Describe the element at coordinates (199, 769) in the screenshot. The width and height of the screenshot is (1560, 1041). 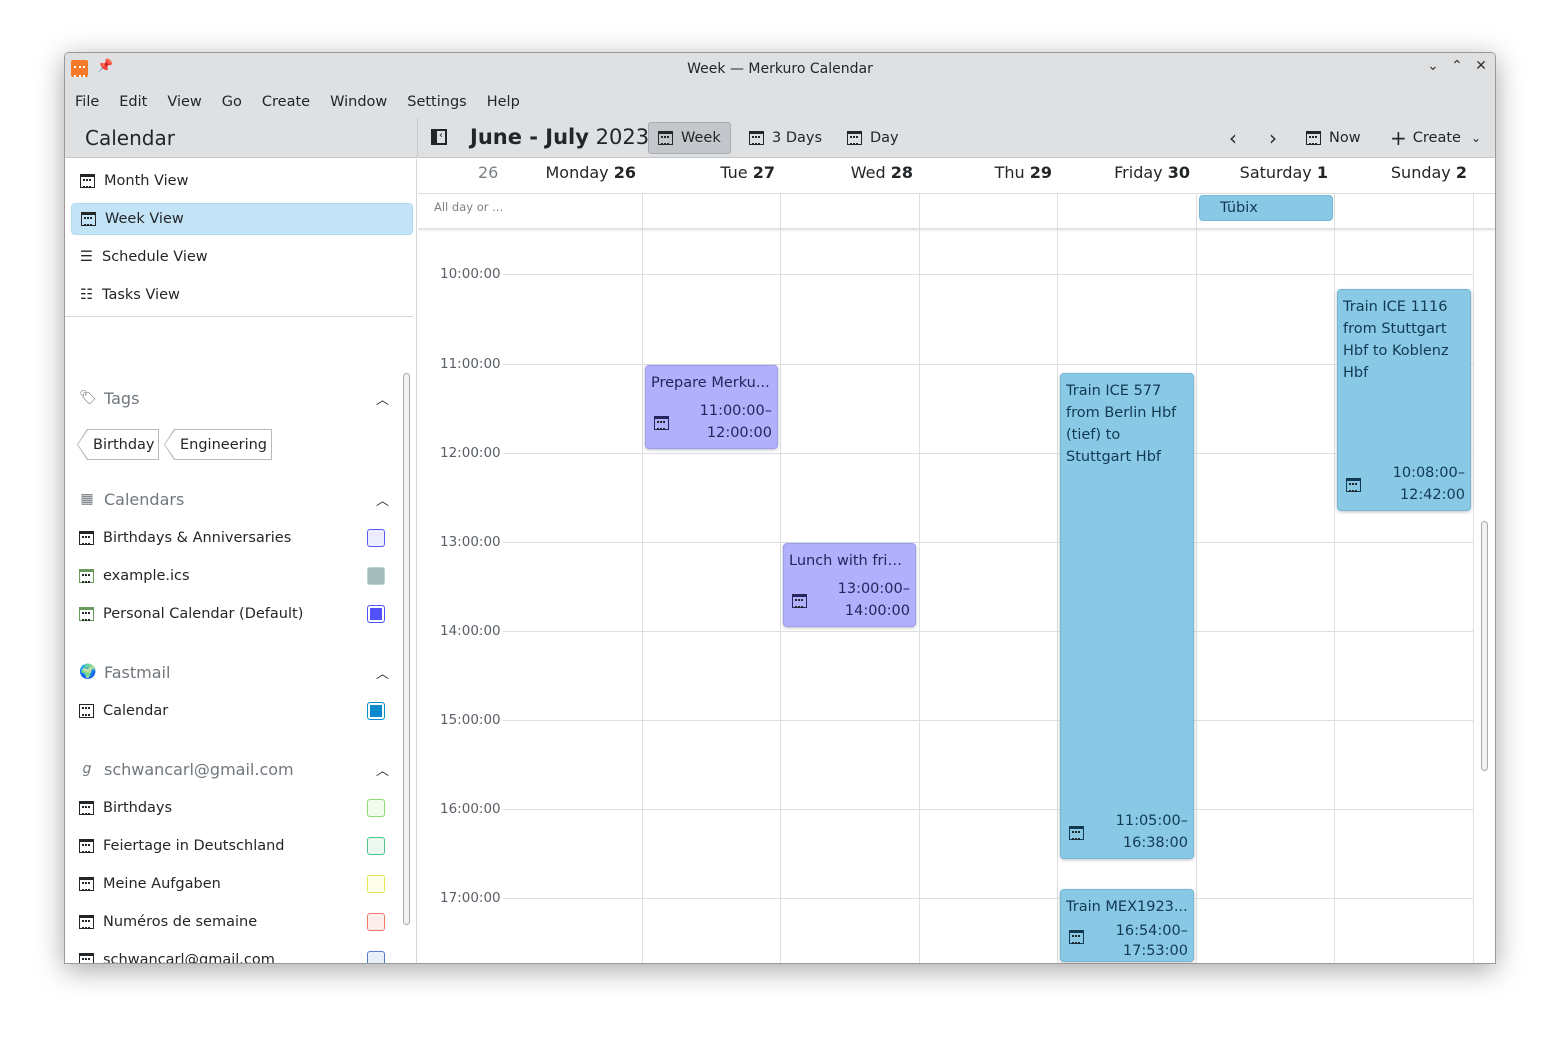
I see `section-title: schwancarl@gmail.com` at that location.